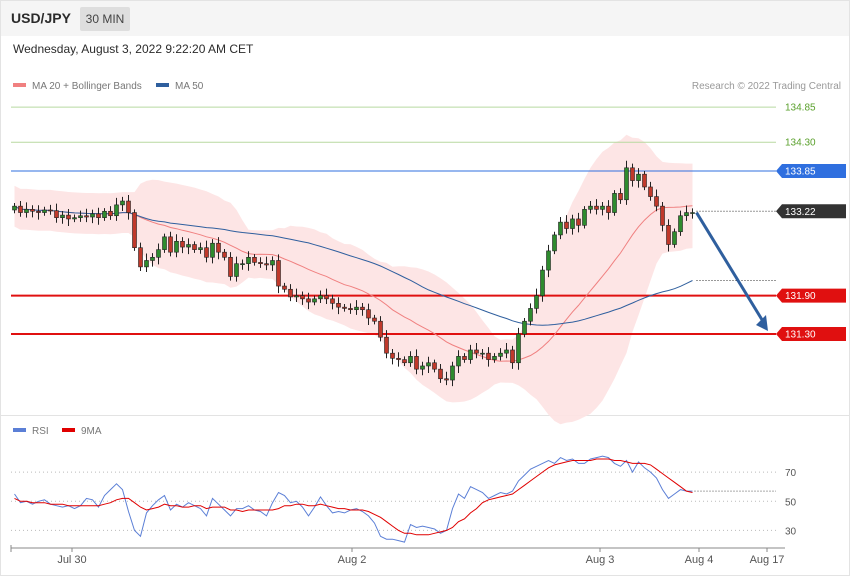 The image size is (850, 576). What do you see at coordinates (425, 415) in the screenshot?
I see `panel-separator` at bounding box center [425, 415].